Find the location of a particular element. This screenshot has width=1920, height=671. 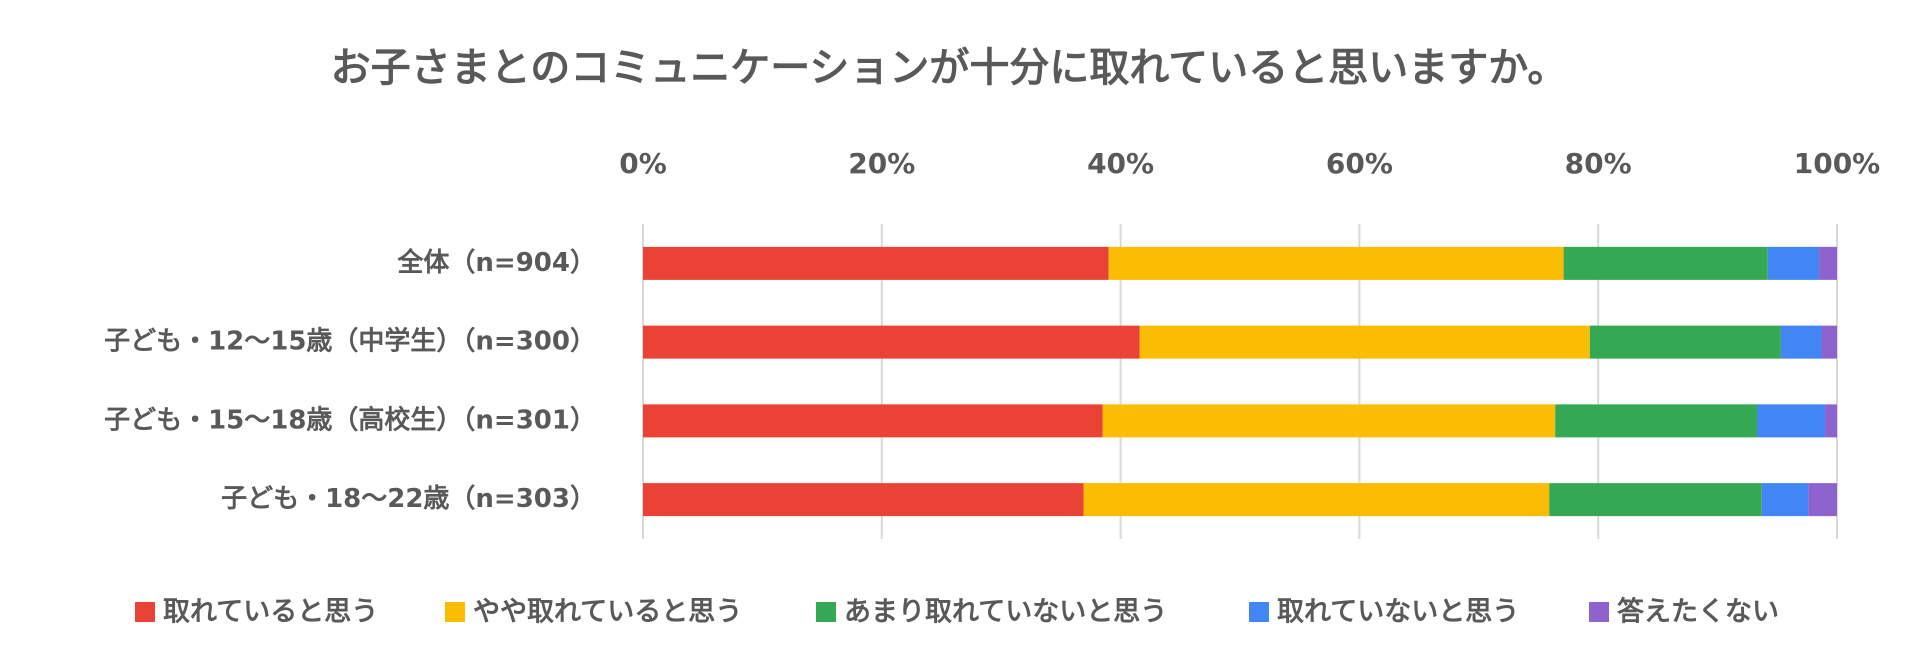

y-tick-label: 全体（n=904） is located at coordinates (496, 262).